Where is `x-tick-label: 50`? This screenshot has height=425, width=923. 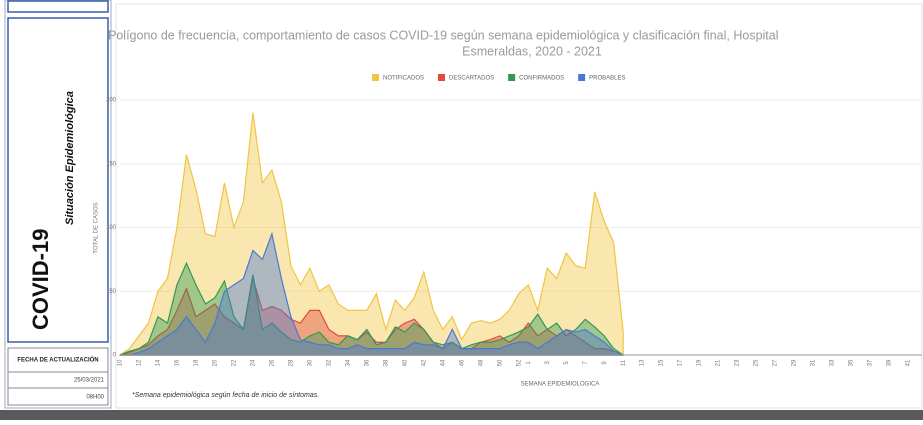 x-tick-label: 50 is located at coordinates (500, 362).